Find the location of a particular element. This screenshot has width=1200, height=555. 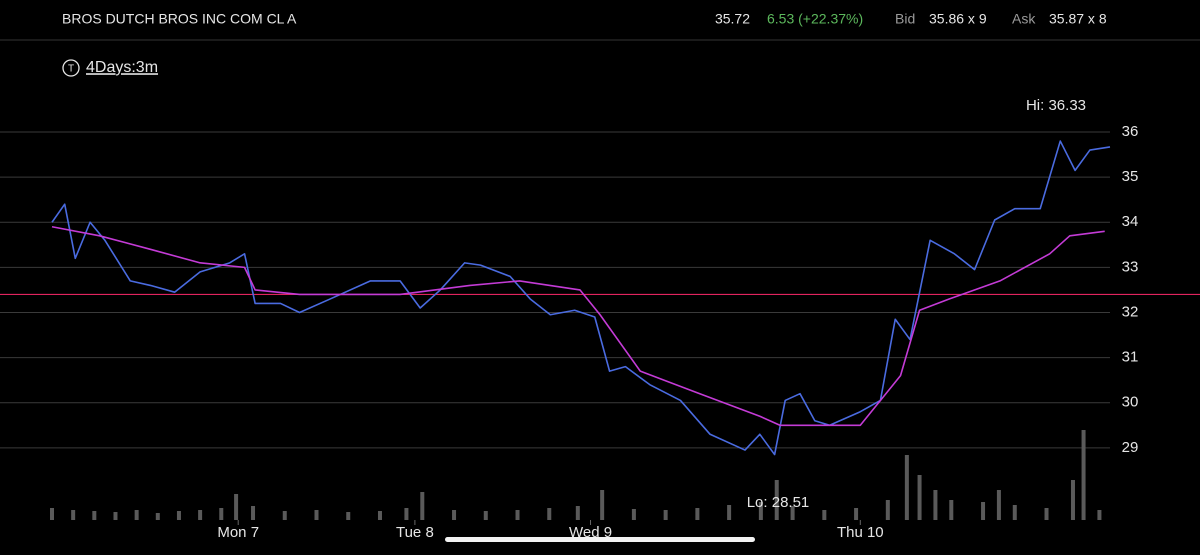

low-annotation: Lo: 28.51 is located at coordinates (778, 502).